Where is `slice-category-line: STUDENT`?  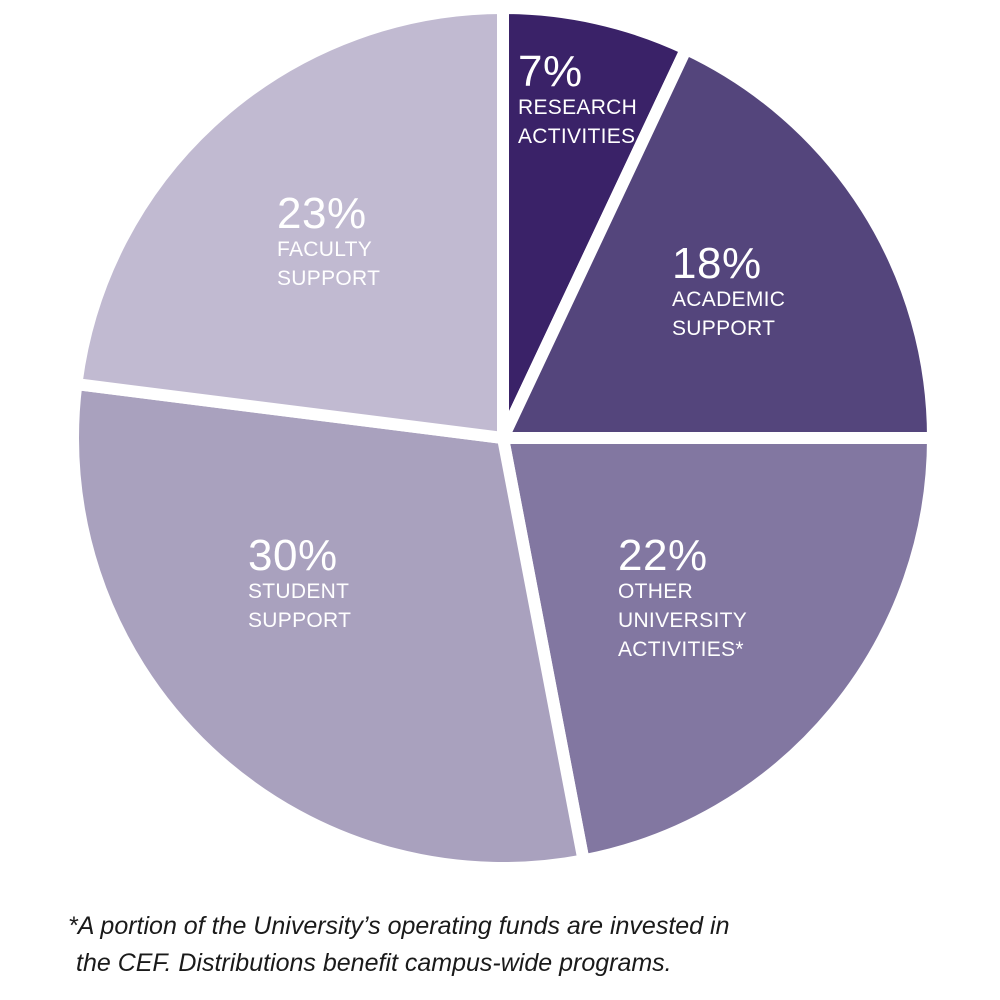 slice-category-line: STUDENT is located at coordinates (298, 591).